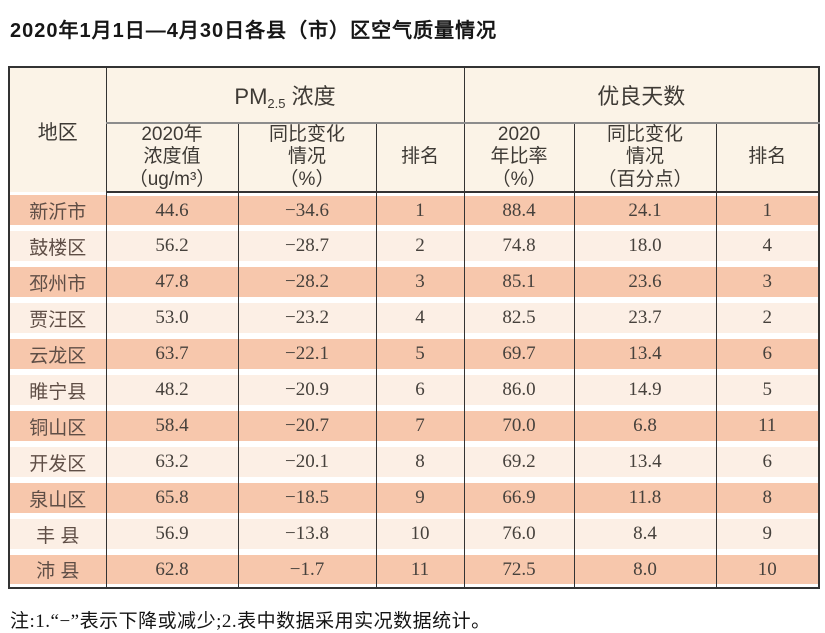 The height and width of the screenshot is (633, 825). I want to click on table-row: 邳州市 47.8 −28.2 3 85.1 23.6 3, so click(414, 282).